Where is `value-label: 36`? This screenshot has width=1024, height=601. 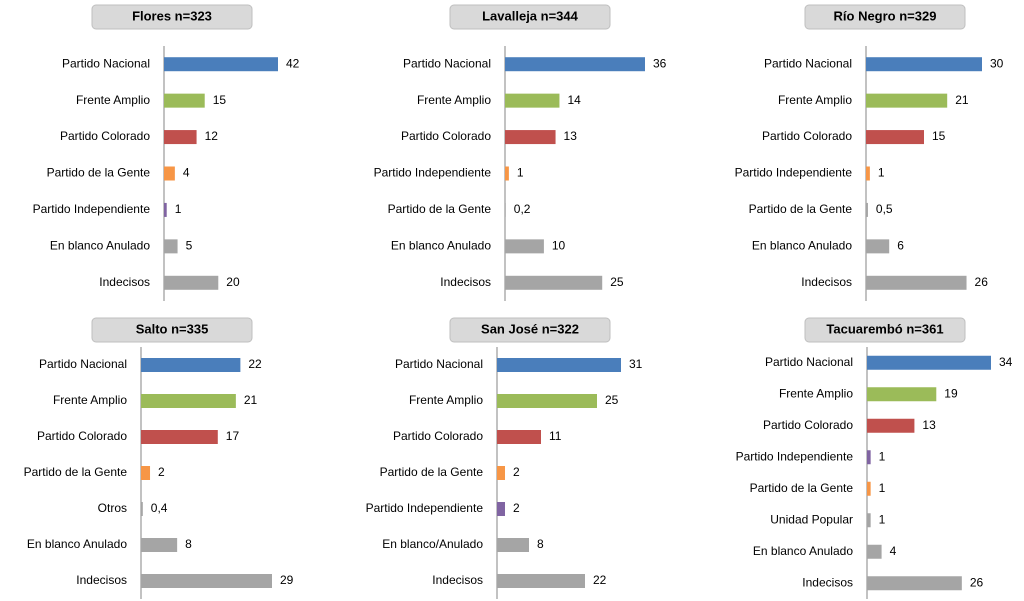 value-label: 36 is located at coordinates (660, 63).